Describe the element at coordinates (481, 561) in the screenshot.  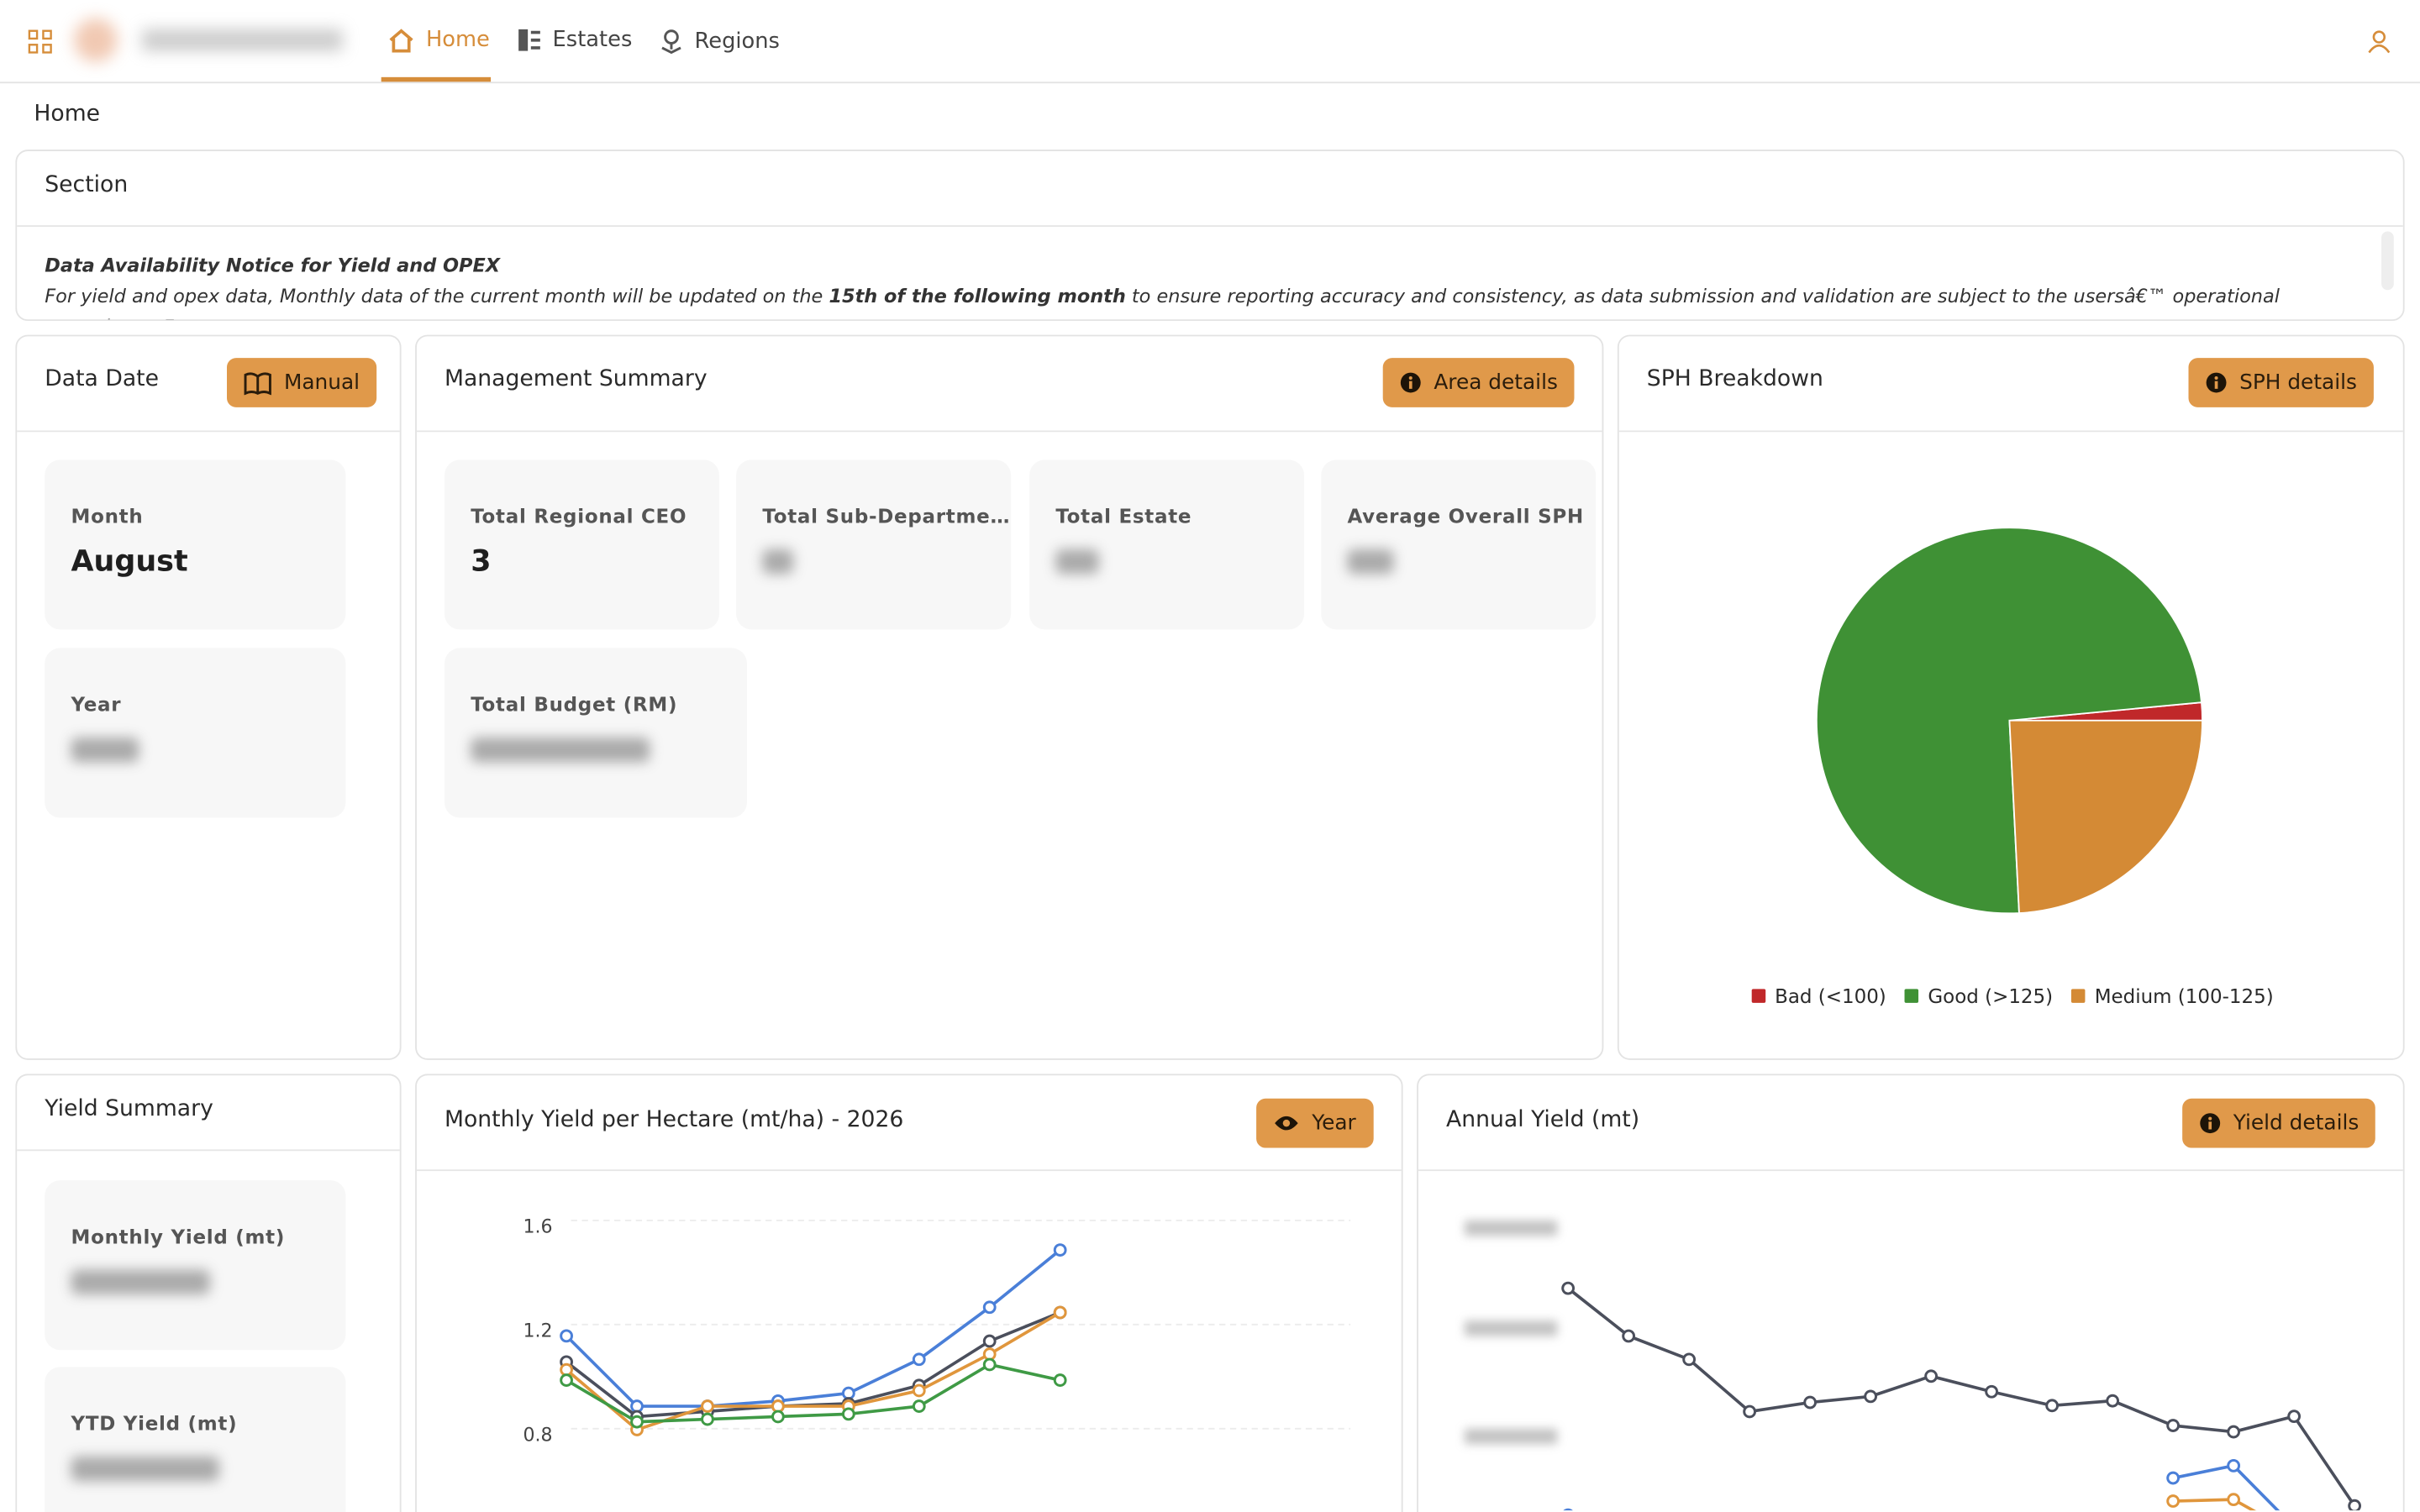
I see `tile-value: 3` at that location.